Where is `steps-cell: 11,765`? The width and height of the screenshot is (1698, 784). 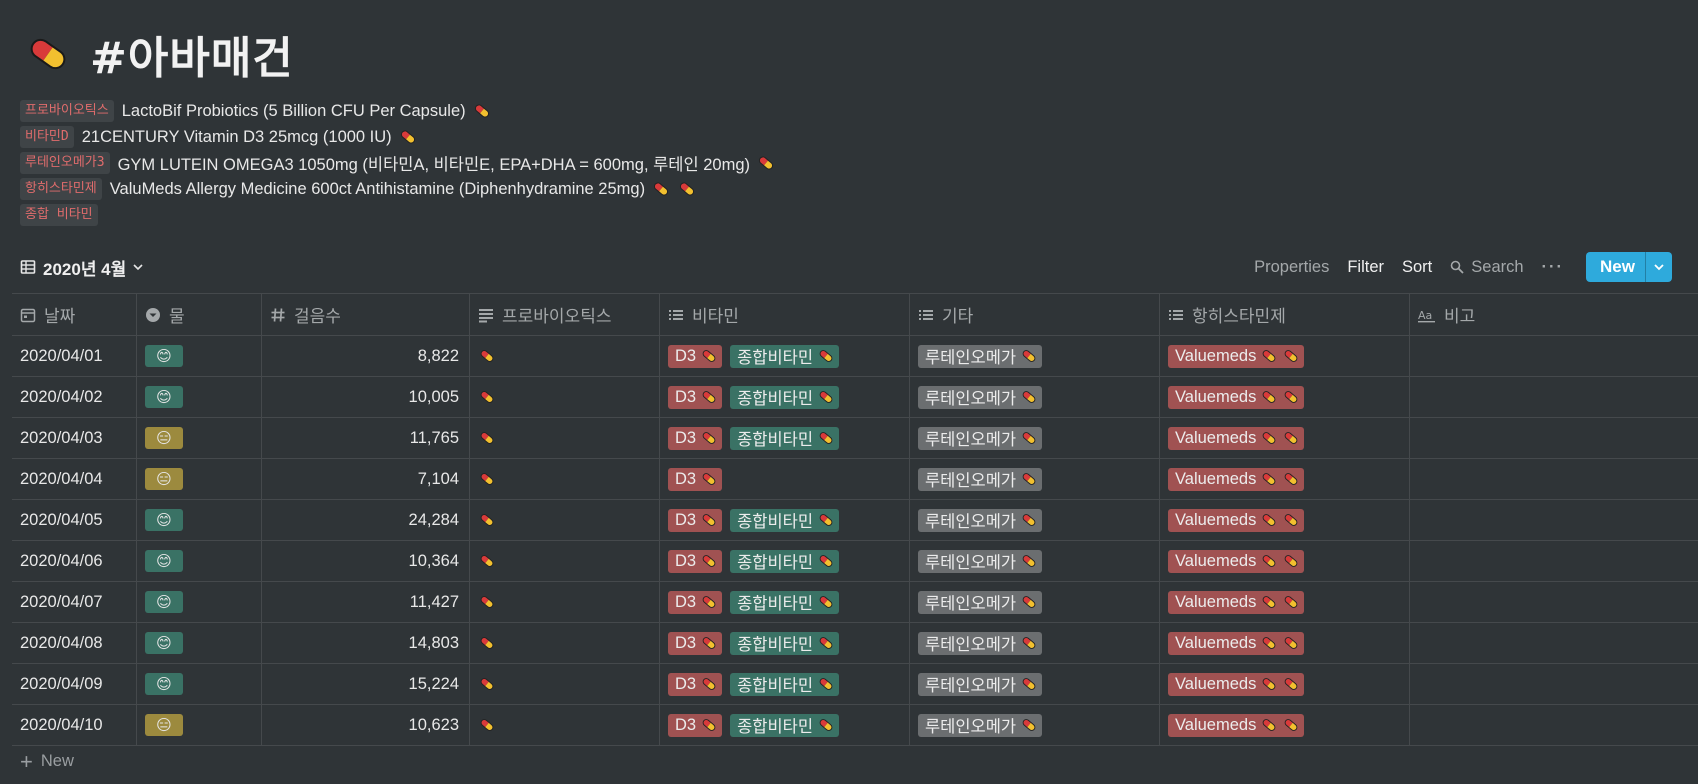
steps-cell: 11,765 is located at coordinates (366, 438).